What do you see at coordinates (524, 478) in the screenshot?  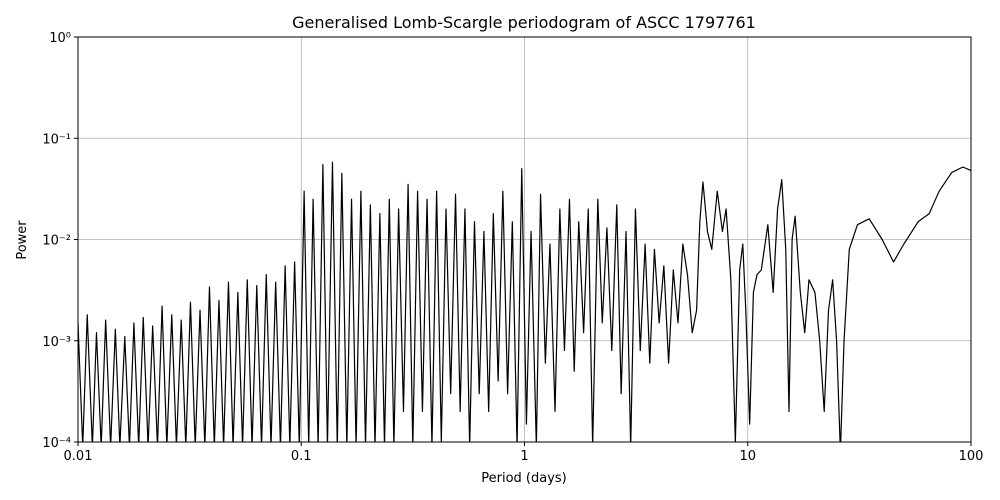 I see `x-axis-label: Period (days)` at bounding box center [524, 478].